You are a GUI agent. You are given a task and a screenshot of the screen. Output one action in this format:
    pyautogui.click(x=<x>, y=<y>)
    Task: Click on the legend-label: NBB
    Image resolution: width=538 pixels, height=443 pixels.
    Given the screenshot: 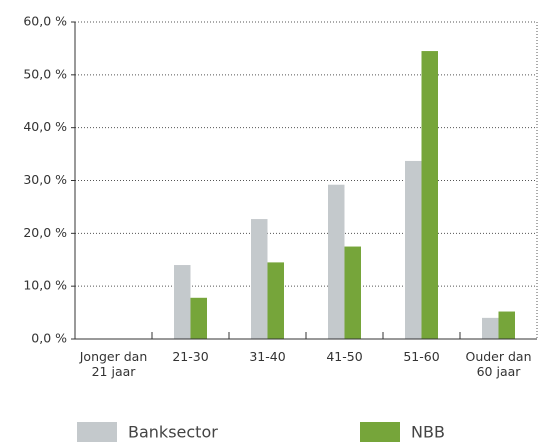 What is the action you would take?
    pyautogui.click(x=428, y=432)
    